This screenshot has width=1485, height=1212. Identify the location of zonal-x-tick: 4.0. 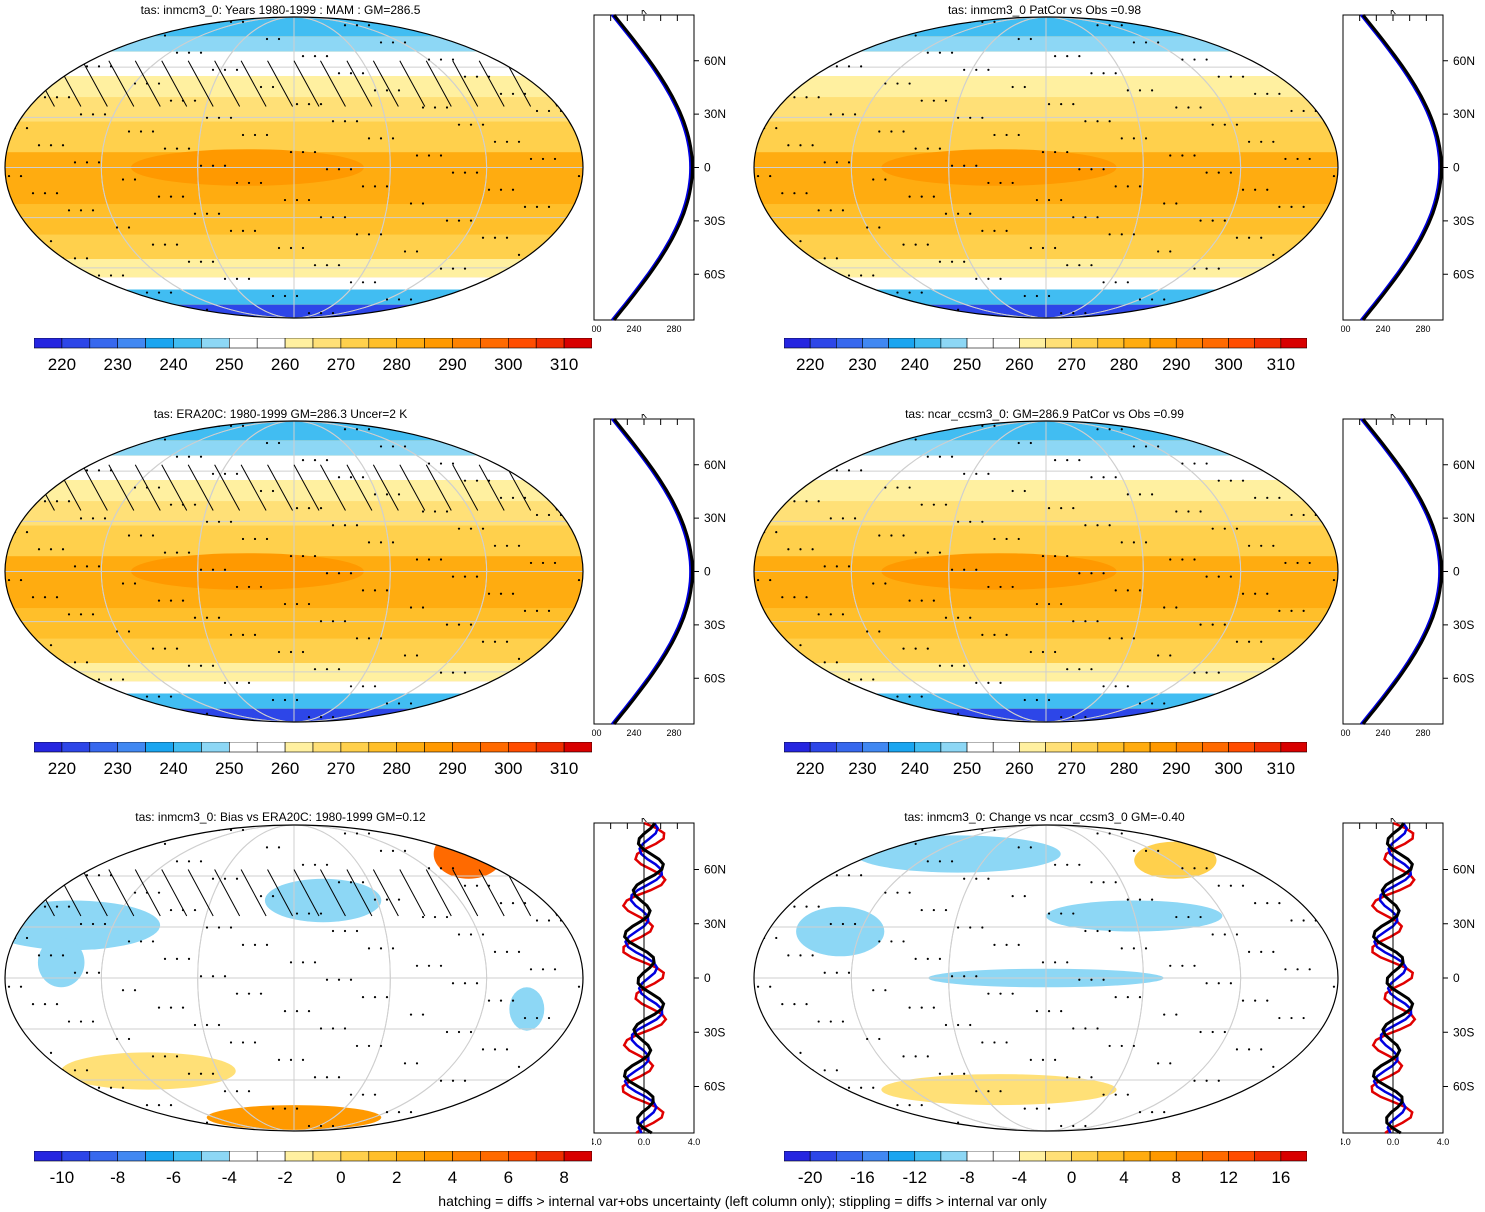
(1443, 1142).